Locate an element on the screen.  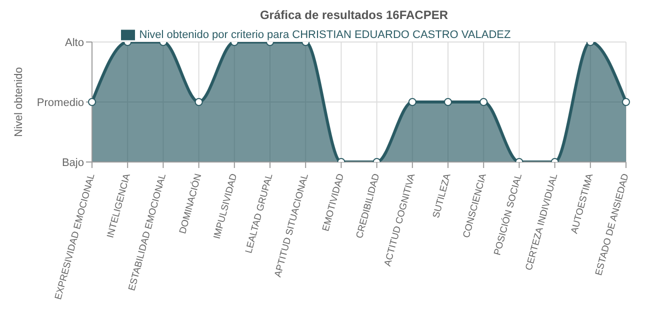
legend-label: Nivel obtenido por criterio para CHRISTIAN EDUARDO CASTRO VALADEZ is located at coordinates (325, 34).